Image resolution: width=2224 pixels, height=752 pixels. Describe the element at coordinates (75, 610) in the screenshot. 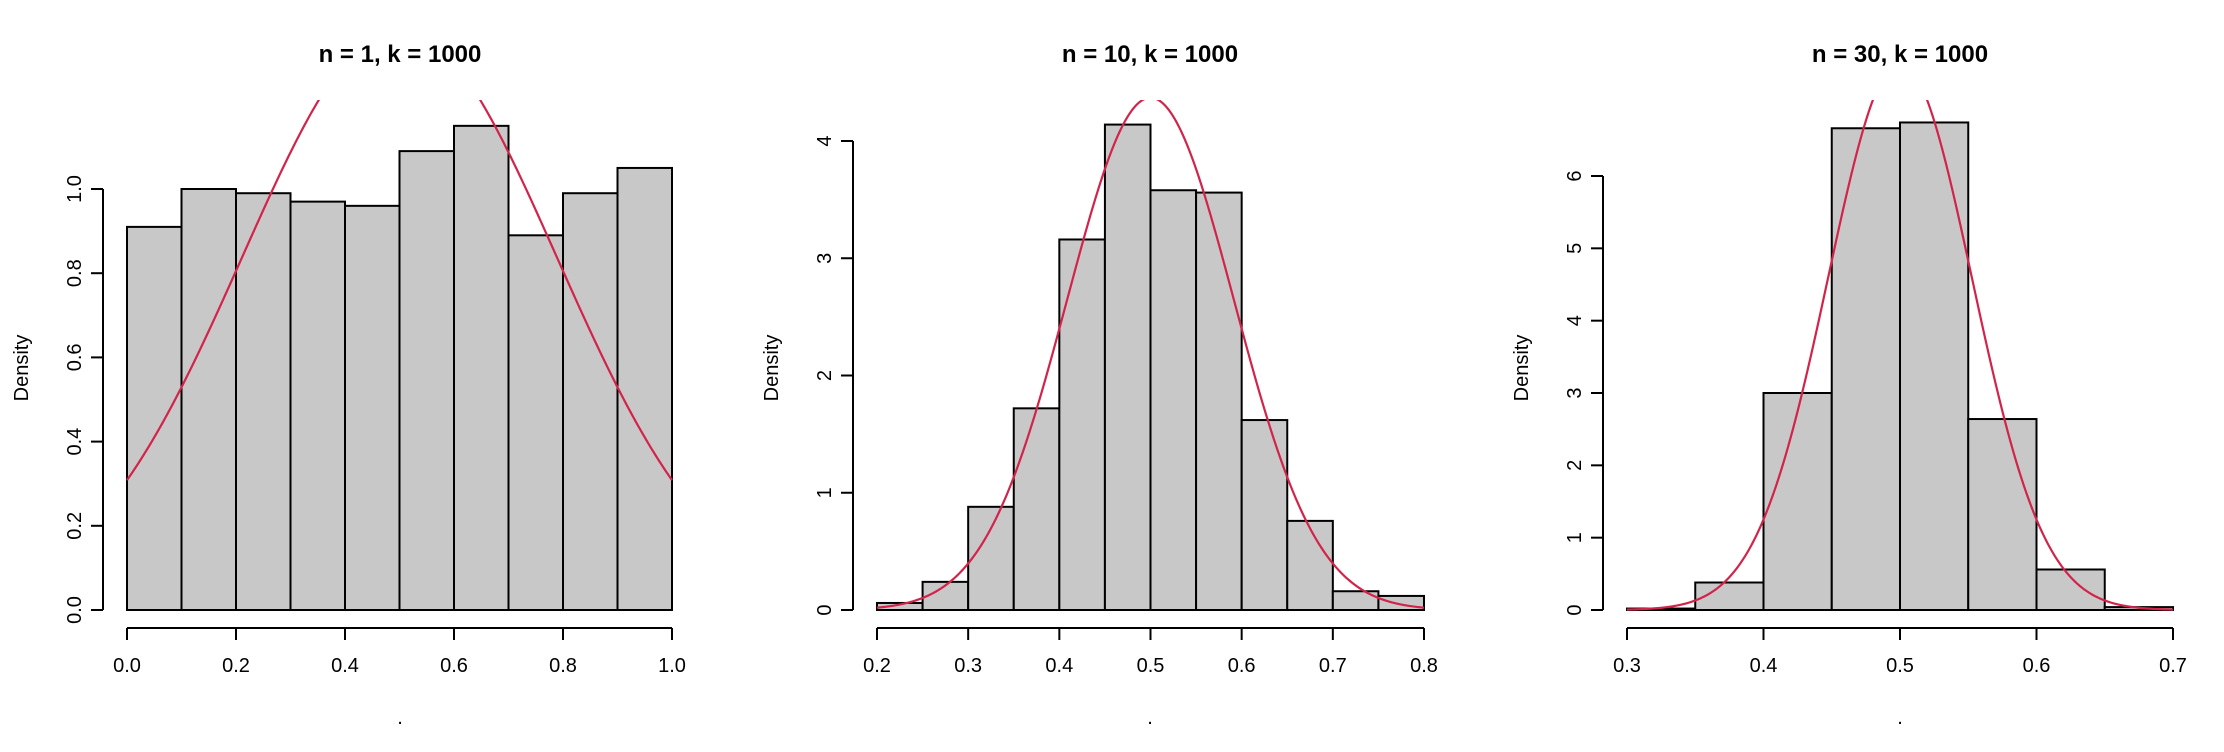

I see `y-tick-label: 0.0` at that location.